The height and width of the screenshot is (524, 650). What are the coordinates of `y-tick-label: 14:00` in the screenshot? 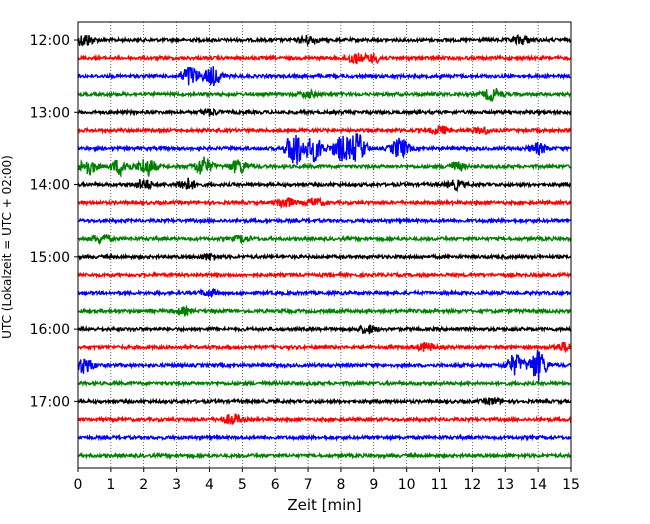 It's located at (50, 186).